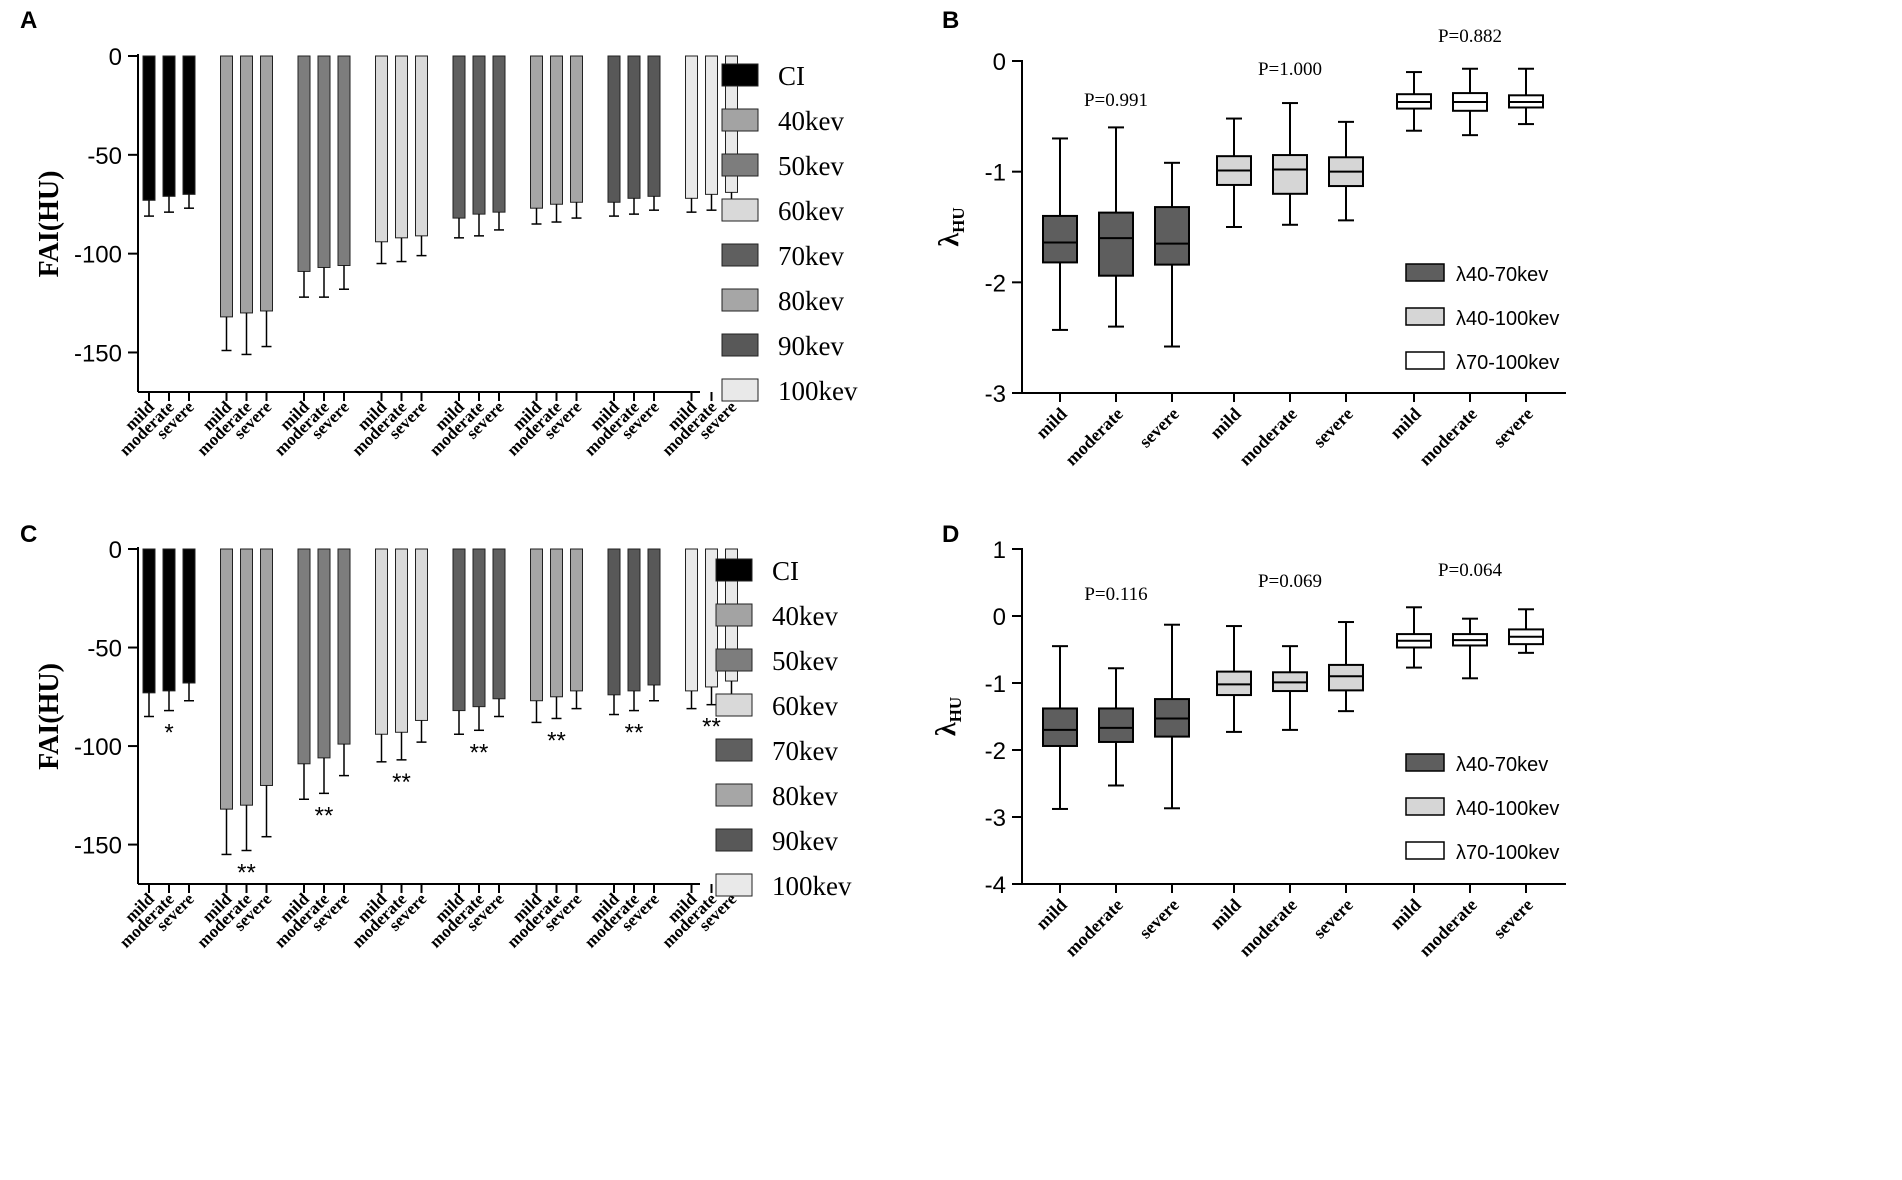  What do you see at coordinates (1115, 594) in the screenshot?
I see `p-value-label: P=0.116` at bounding box center [1115, 594].